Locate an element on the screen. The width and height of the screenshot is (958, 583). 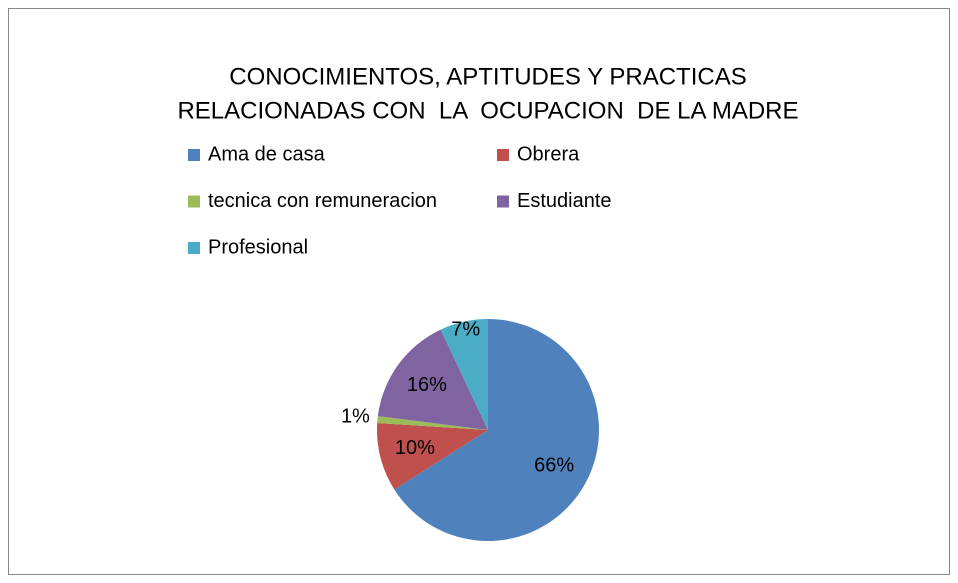
data-label: 16% is located at coordinates (427, 385).